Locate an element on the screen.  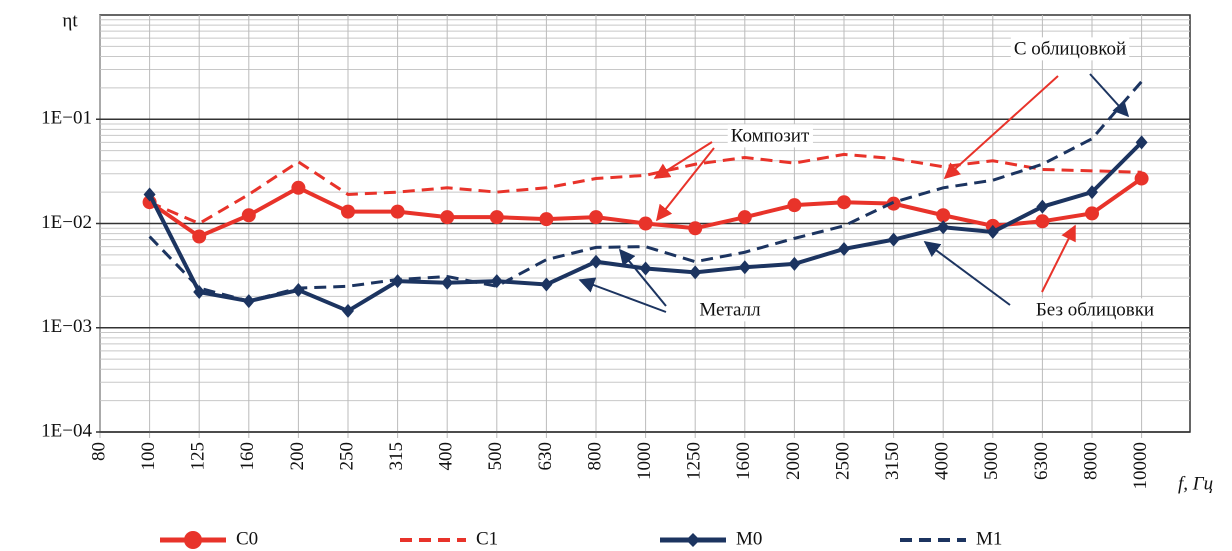
x-tick-label: 630 is located at coordinates (545, 456).